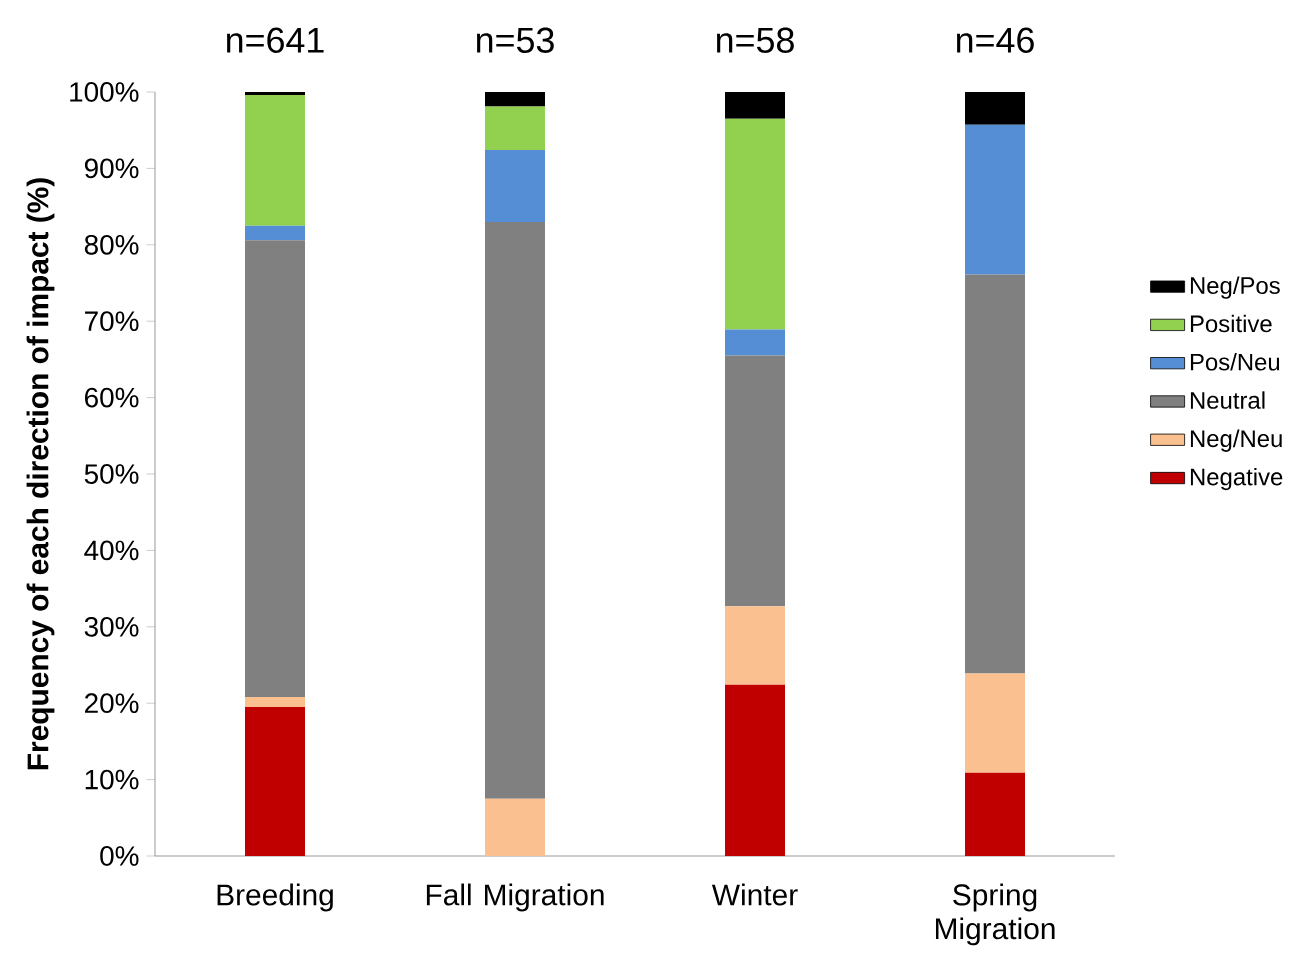  Describe the element at coordinates (515, 40) in the screenshot. I see `text: n=53` at that location.